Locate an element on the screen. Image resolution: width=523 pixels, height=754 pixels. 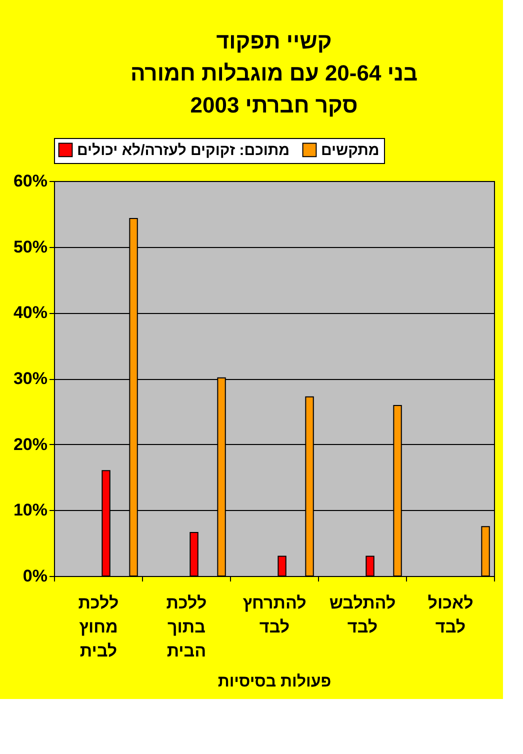
x-axis-title: פעולות בסיסיות is located at coordinates (275, 681).